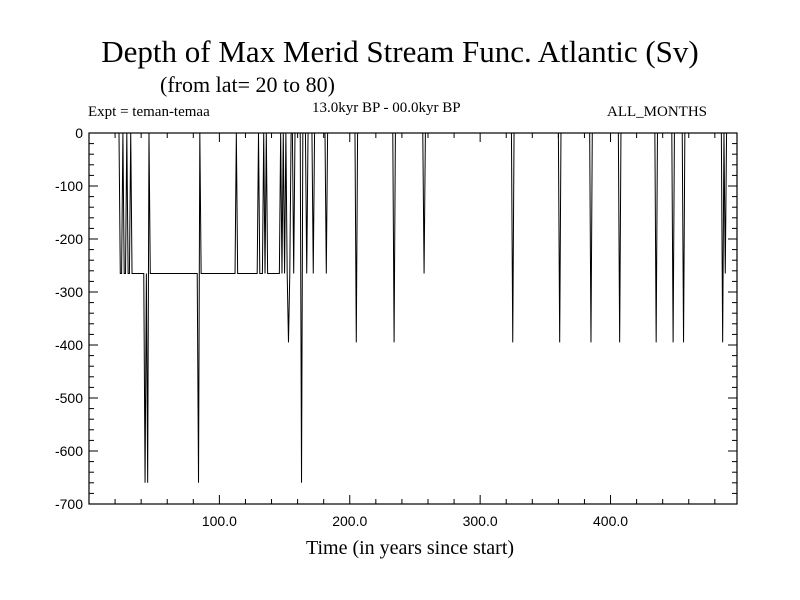 This screenshot has width=800, height=600. Describe the element at coordinates (149, 112) in the screenshot. I see `experiment-label: Expt = teman-temaa` at that location.